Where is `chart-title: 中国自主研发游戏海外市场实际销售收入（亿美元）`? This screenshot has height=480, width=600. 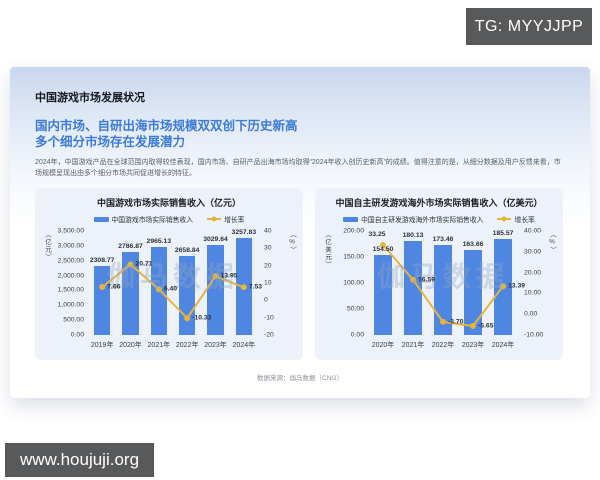
chart-title: 中国自主研发游戏海外市场实际销售收入（亿美元） is located at coordinates (439, 203).